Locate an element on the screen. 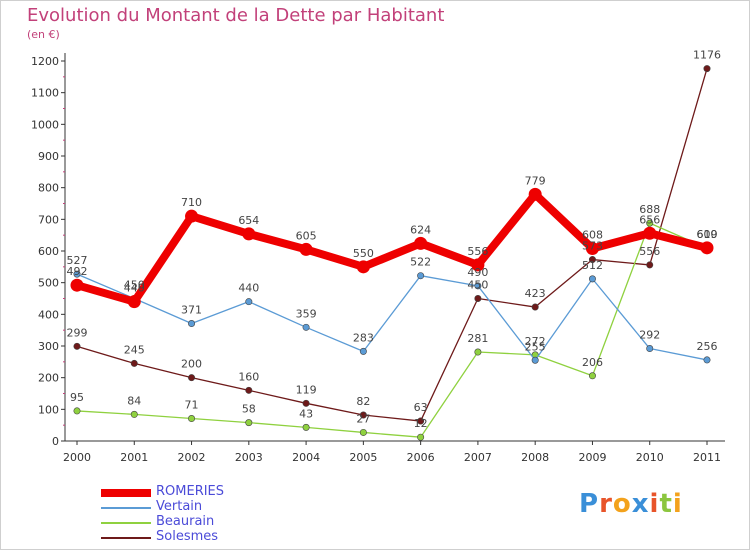 The image size is (750, 550). data-label: 490 is located at coordinates (477, 272).